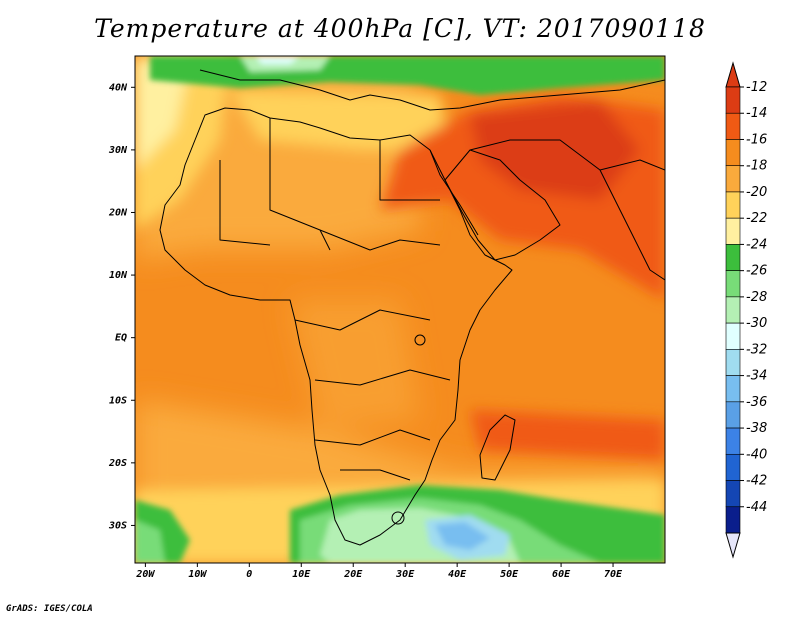 This screenshot has width=800, height=618. Describe the element at coordinates (117, 525) in the screenshot. I see `lat-tick-label: 30S` at that location.